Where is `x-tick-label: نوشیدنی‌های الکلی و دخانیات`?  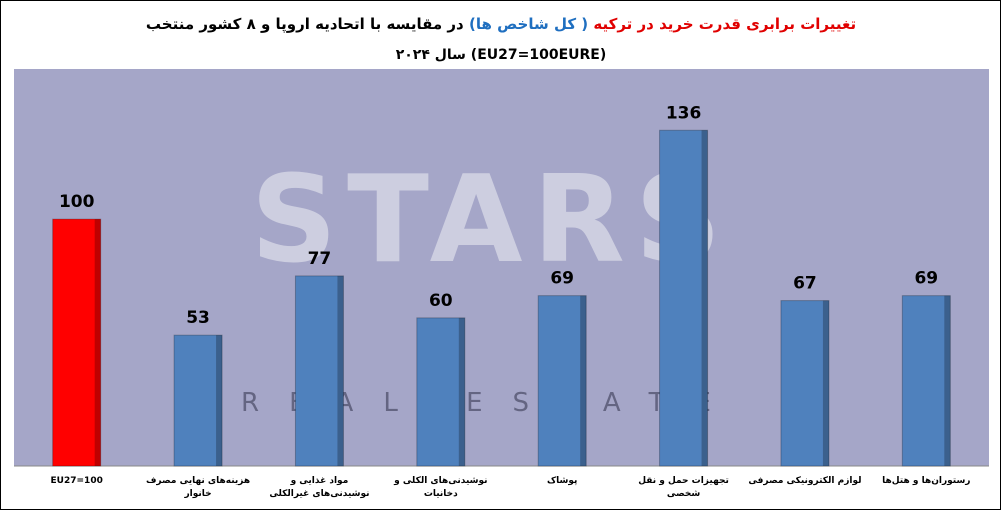 x-tick-label: نوشیدنی‌های الکلی و دخانیات is located at coordinates (441, 487).